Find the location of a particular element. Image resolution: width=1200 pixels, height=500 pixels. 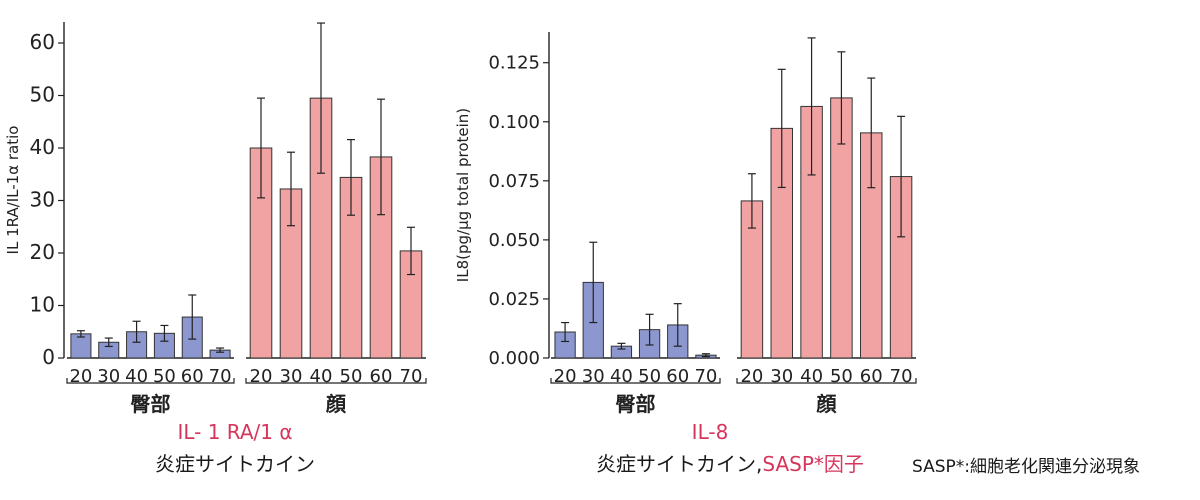

chart2-caption-text: 炎症サイトカイン, is located at coordinates (679, 464).